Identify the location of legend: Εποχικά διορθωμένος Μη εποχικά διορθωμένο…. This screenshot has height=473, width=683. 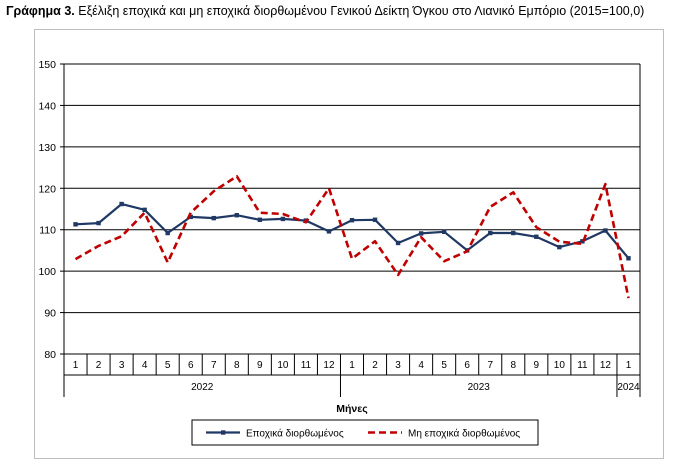
(365, 432).